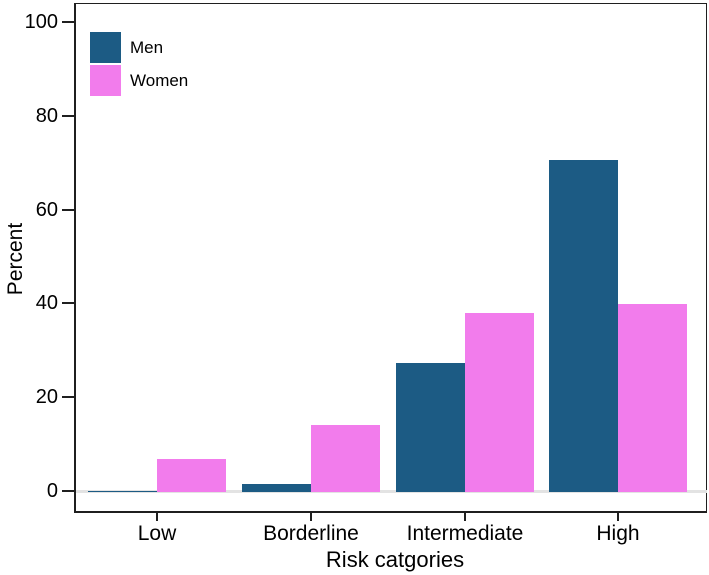 The height and width of the screenshot is (575, 709). What do you see at coordinates (430, 427) in the screenshot?
I see `bar-men-intermediate` at bounding box center [430, 427].